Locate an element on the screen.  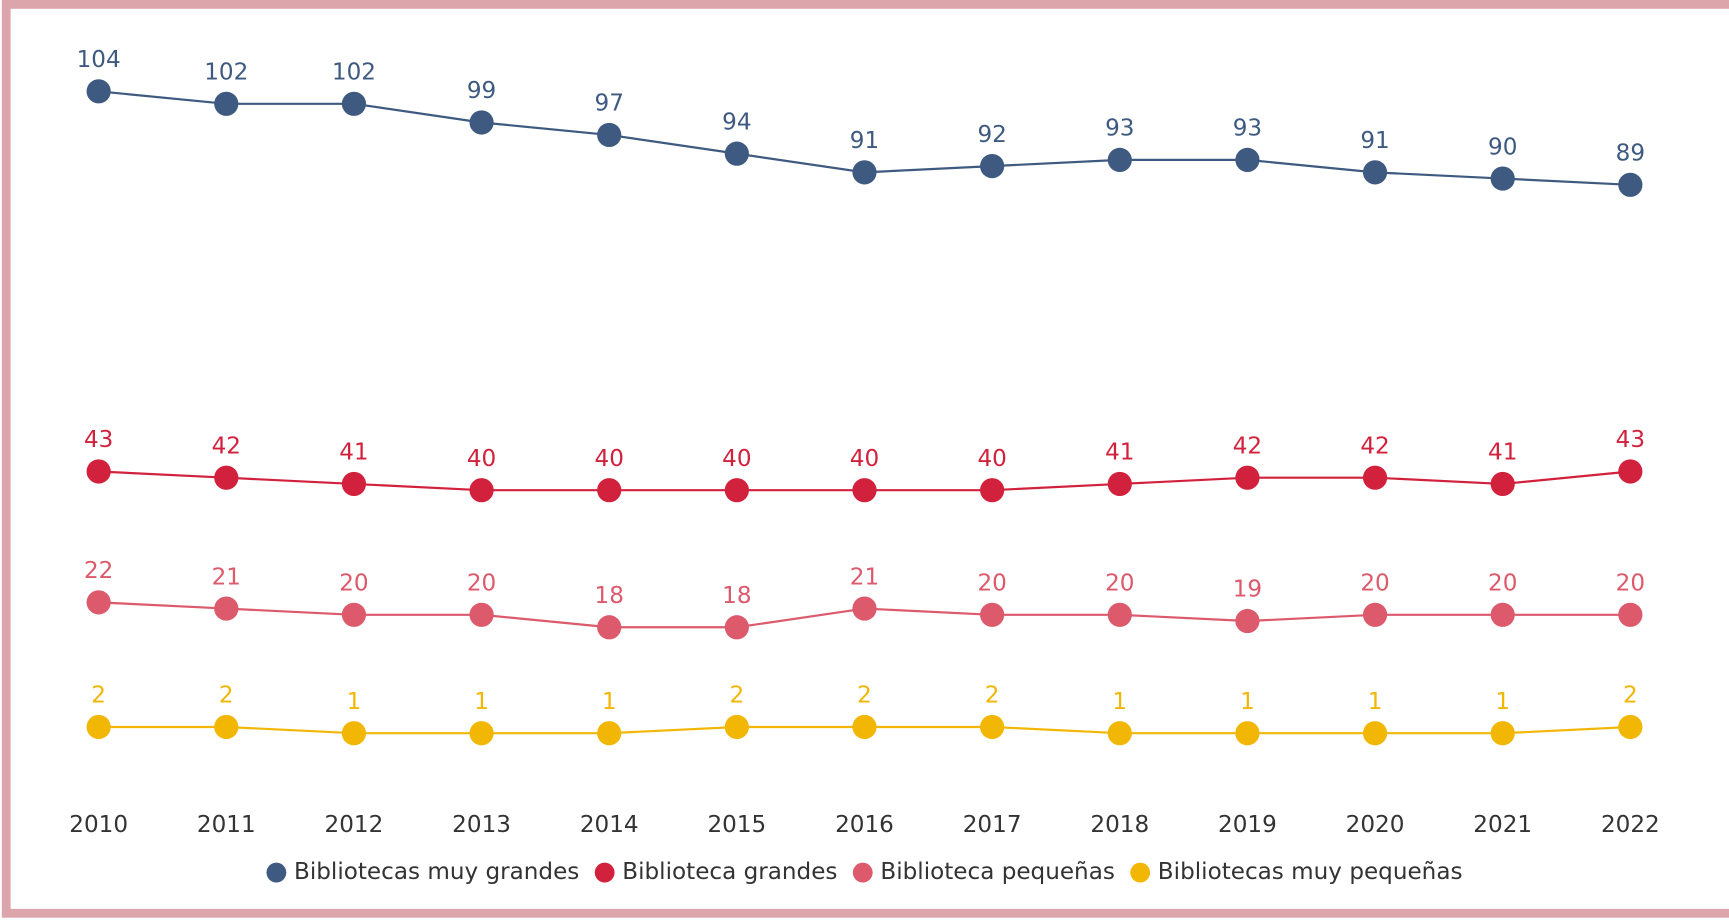
legend-label: Biblioteca grandes is located at coordinates (729, 872).